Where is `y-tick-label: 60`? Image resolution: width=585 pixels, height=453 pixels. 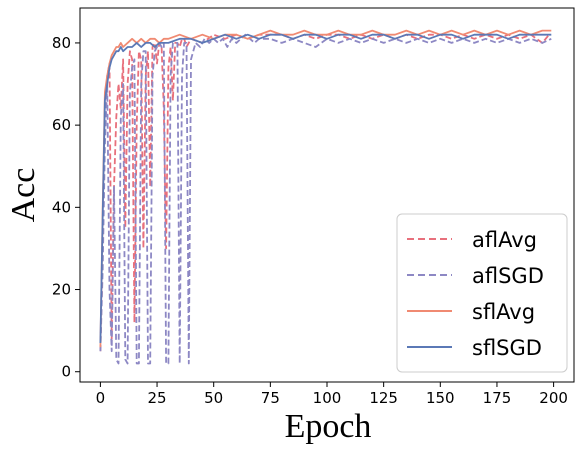 y-tick-label: 60 is located at coordinates (61, 125).